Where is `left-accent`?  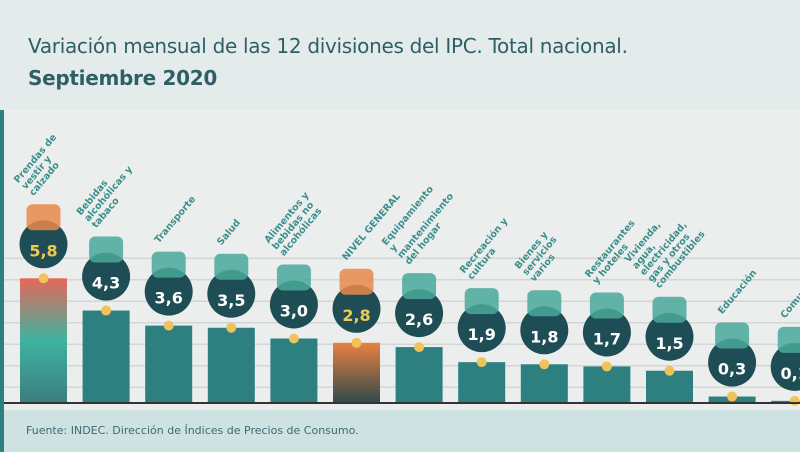 left-accent is located at coordinates (2, 281).